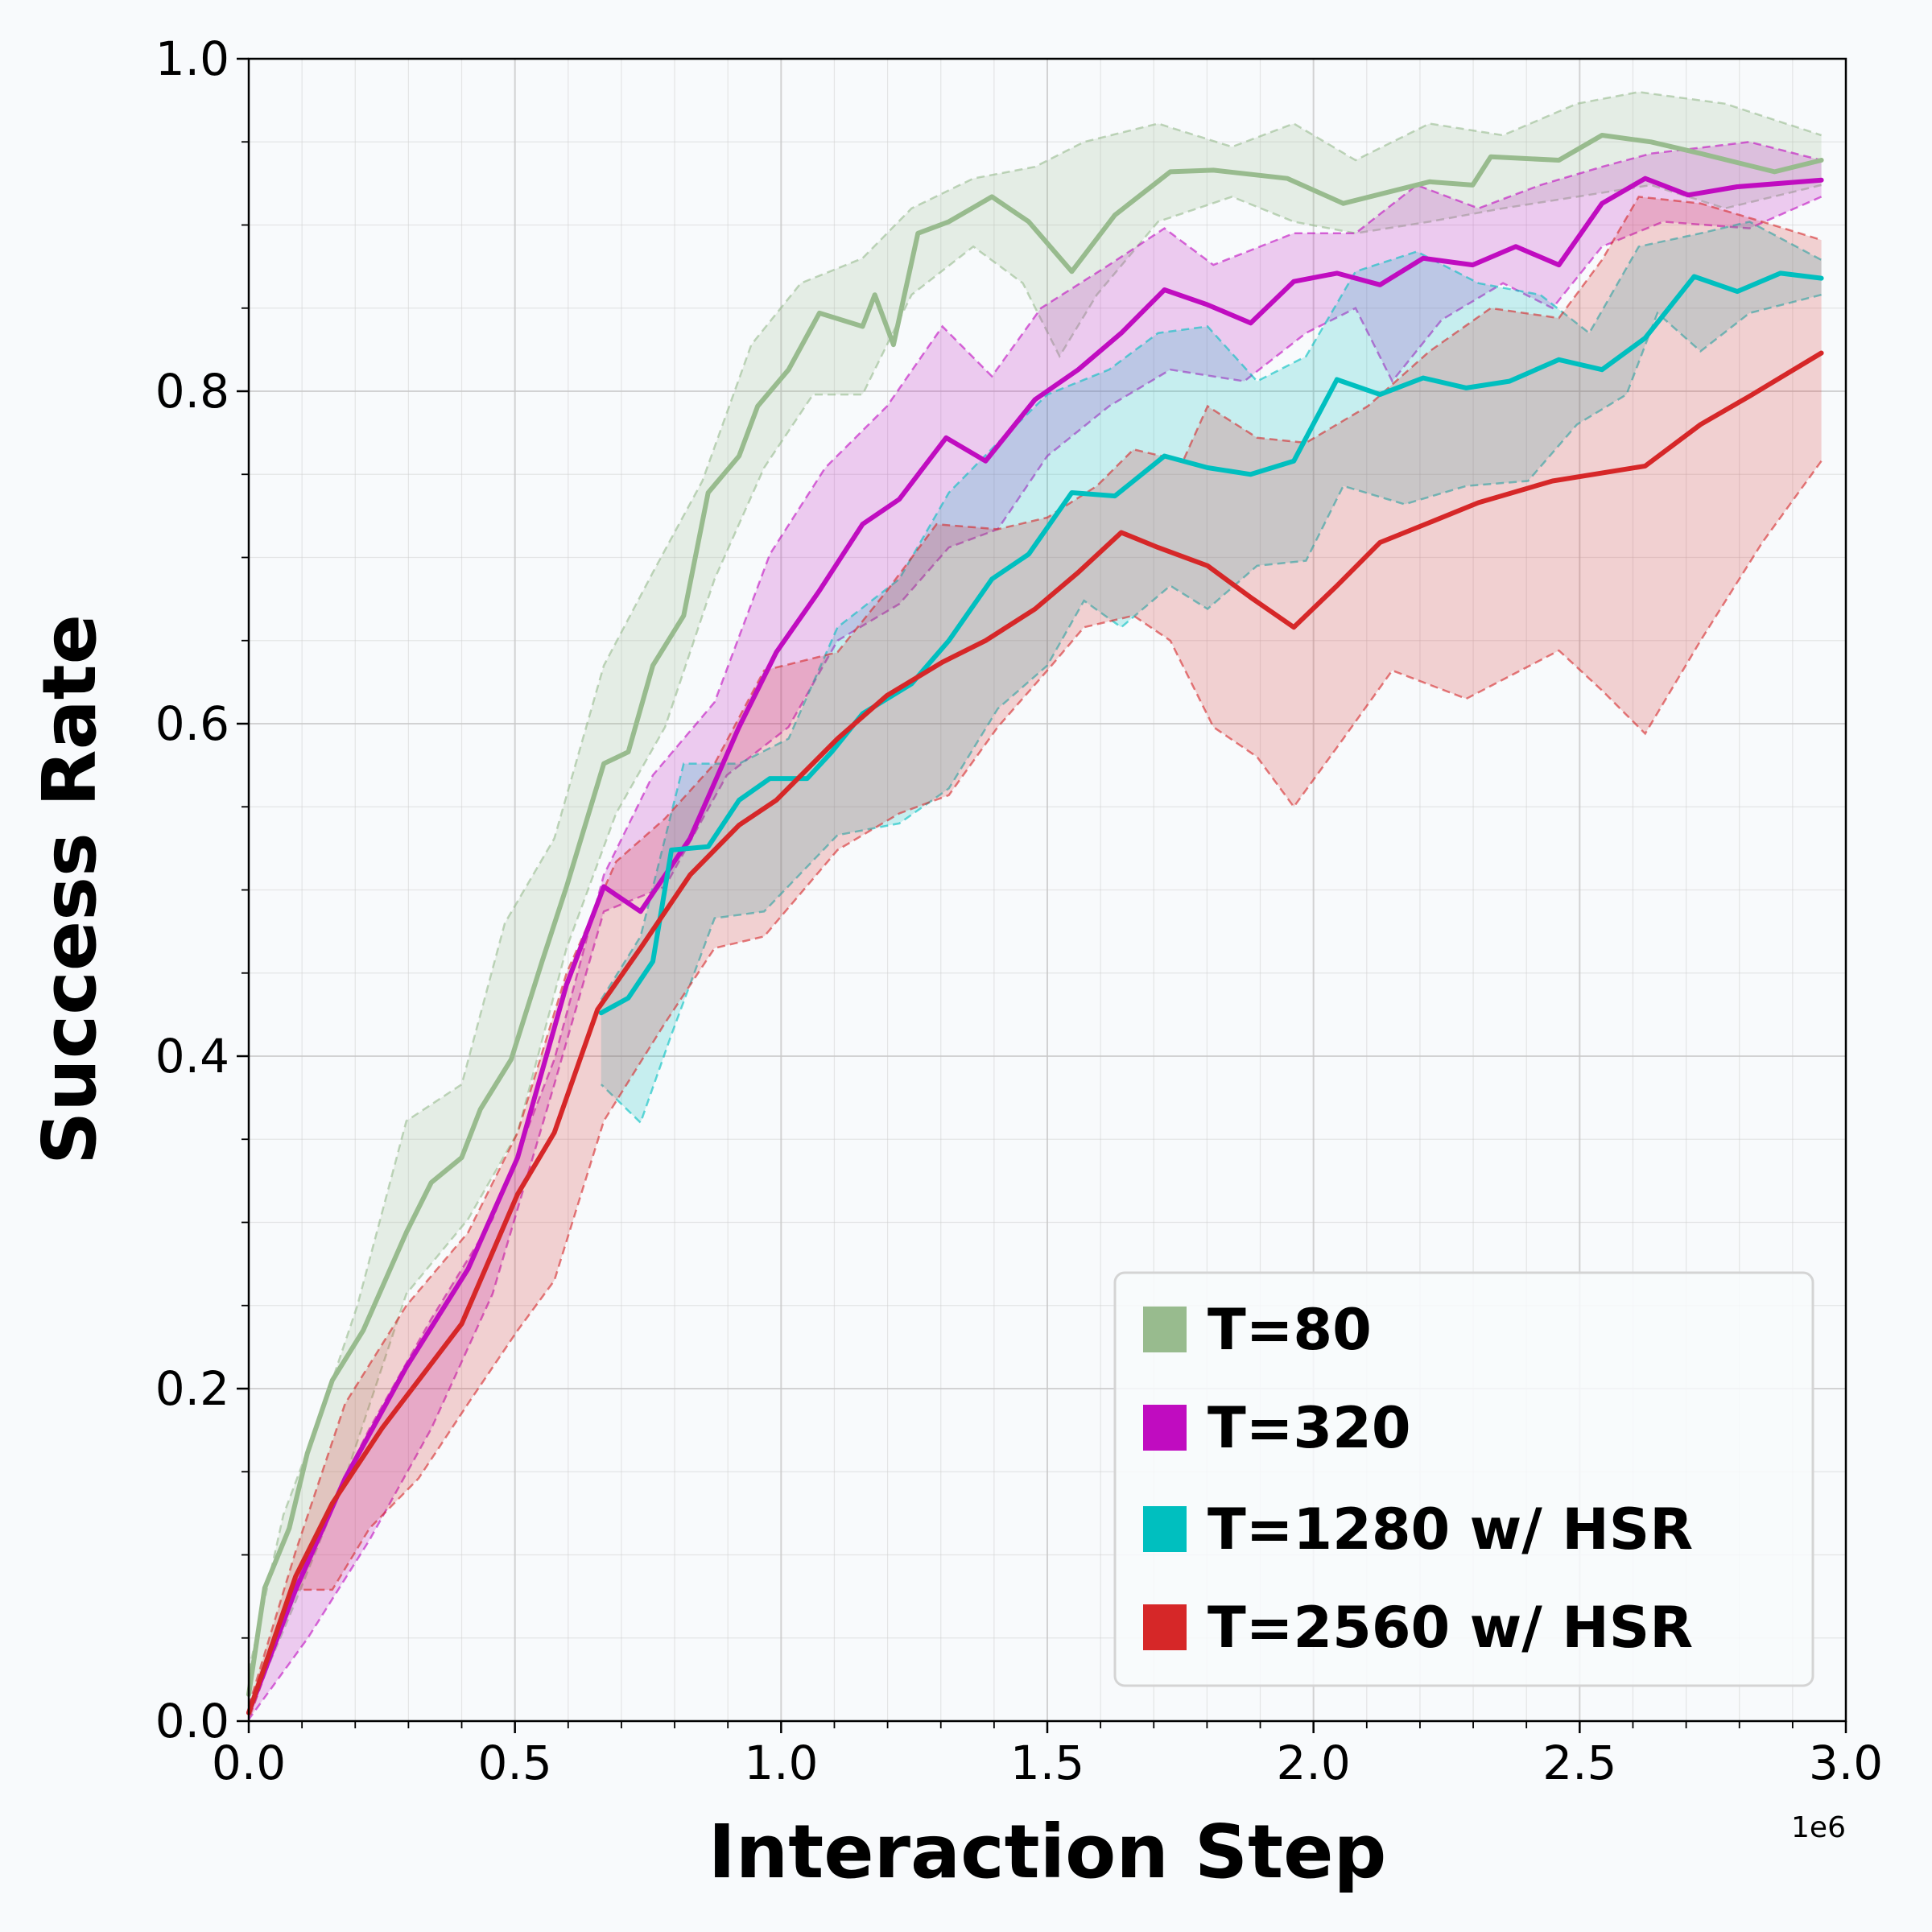 The image size is (1932, 1932). What do you see at coordinates (192, 391) in the screenshot?
I see `y-tick-label: 0.8` at bounding box center [192, 391].